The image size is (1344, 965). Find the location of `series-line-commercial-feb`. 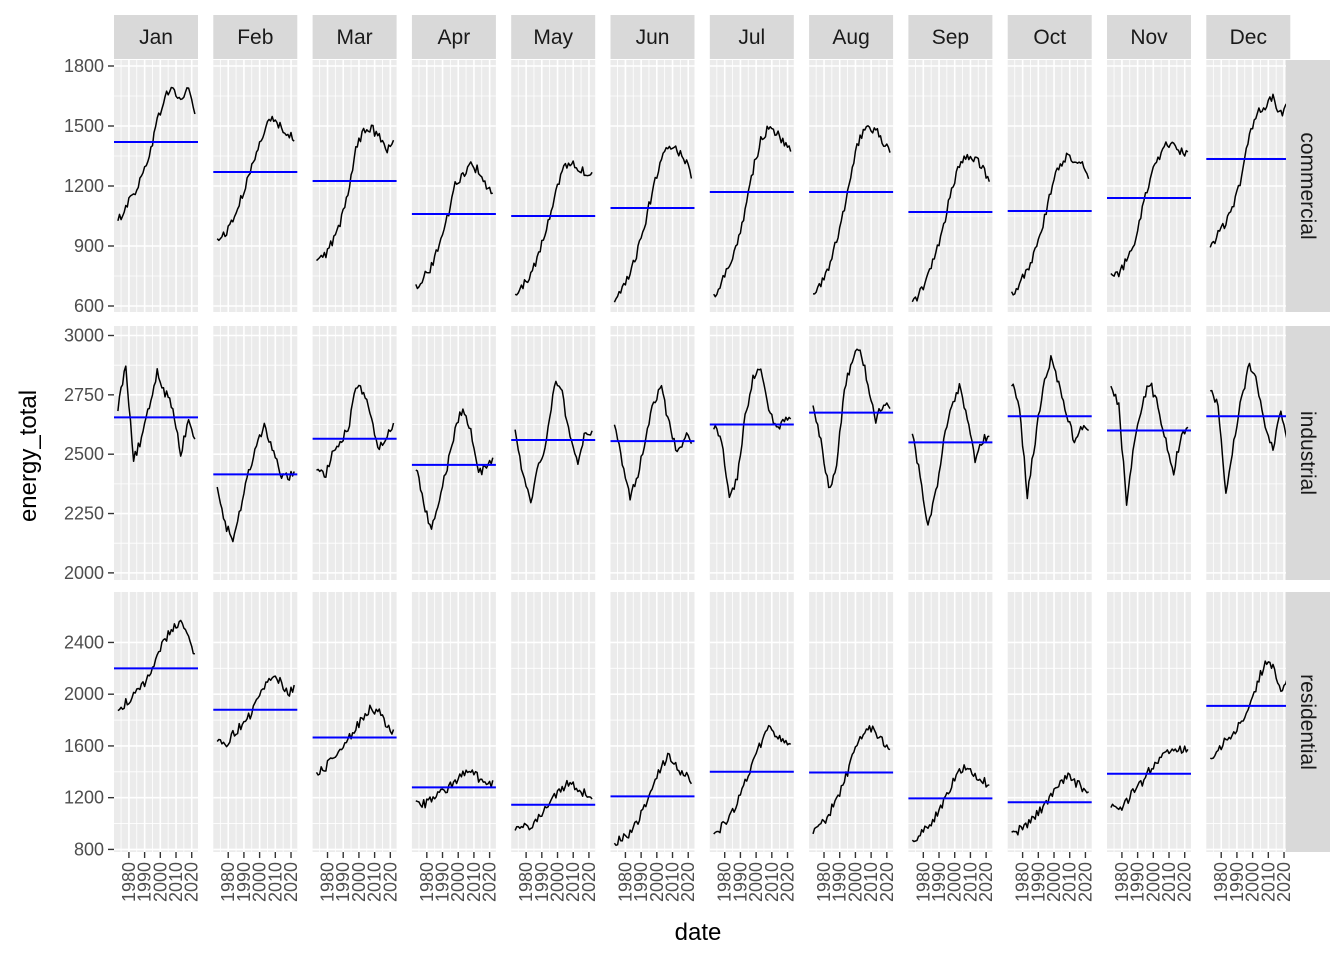

series-line-commercial-feb is located at coordinates (255, 178).